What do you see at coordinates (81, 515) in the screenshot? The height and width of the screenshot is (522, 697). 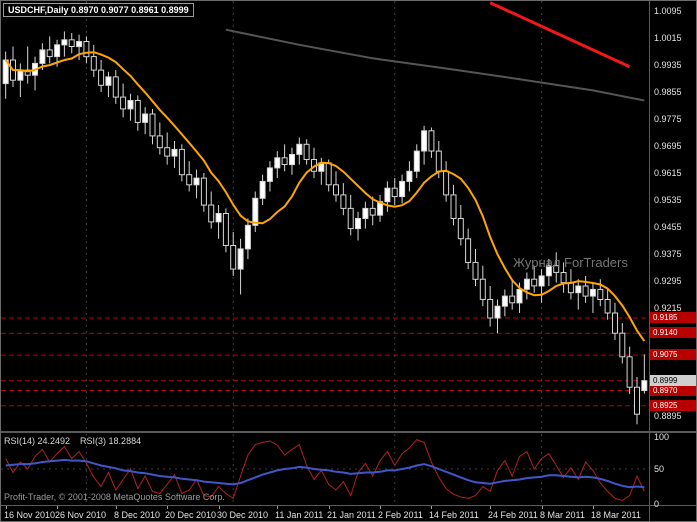 I see `time-axis-label: 26 Nov 2010` at bounding box center [81, 515].